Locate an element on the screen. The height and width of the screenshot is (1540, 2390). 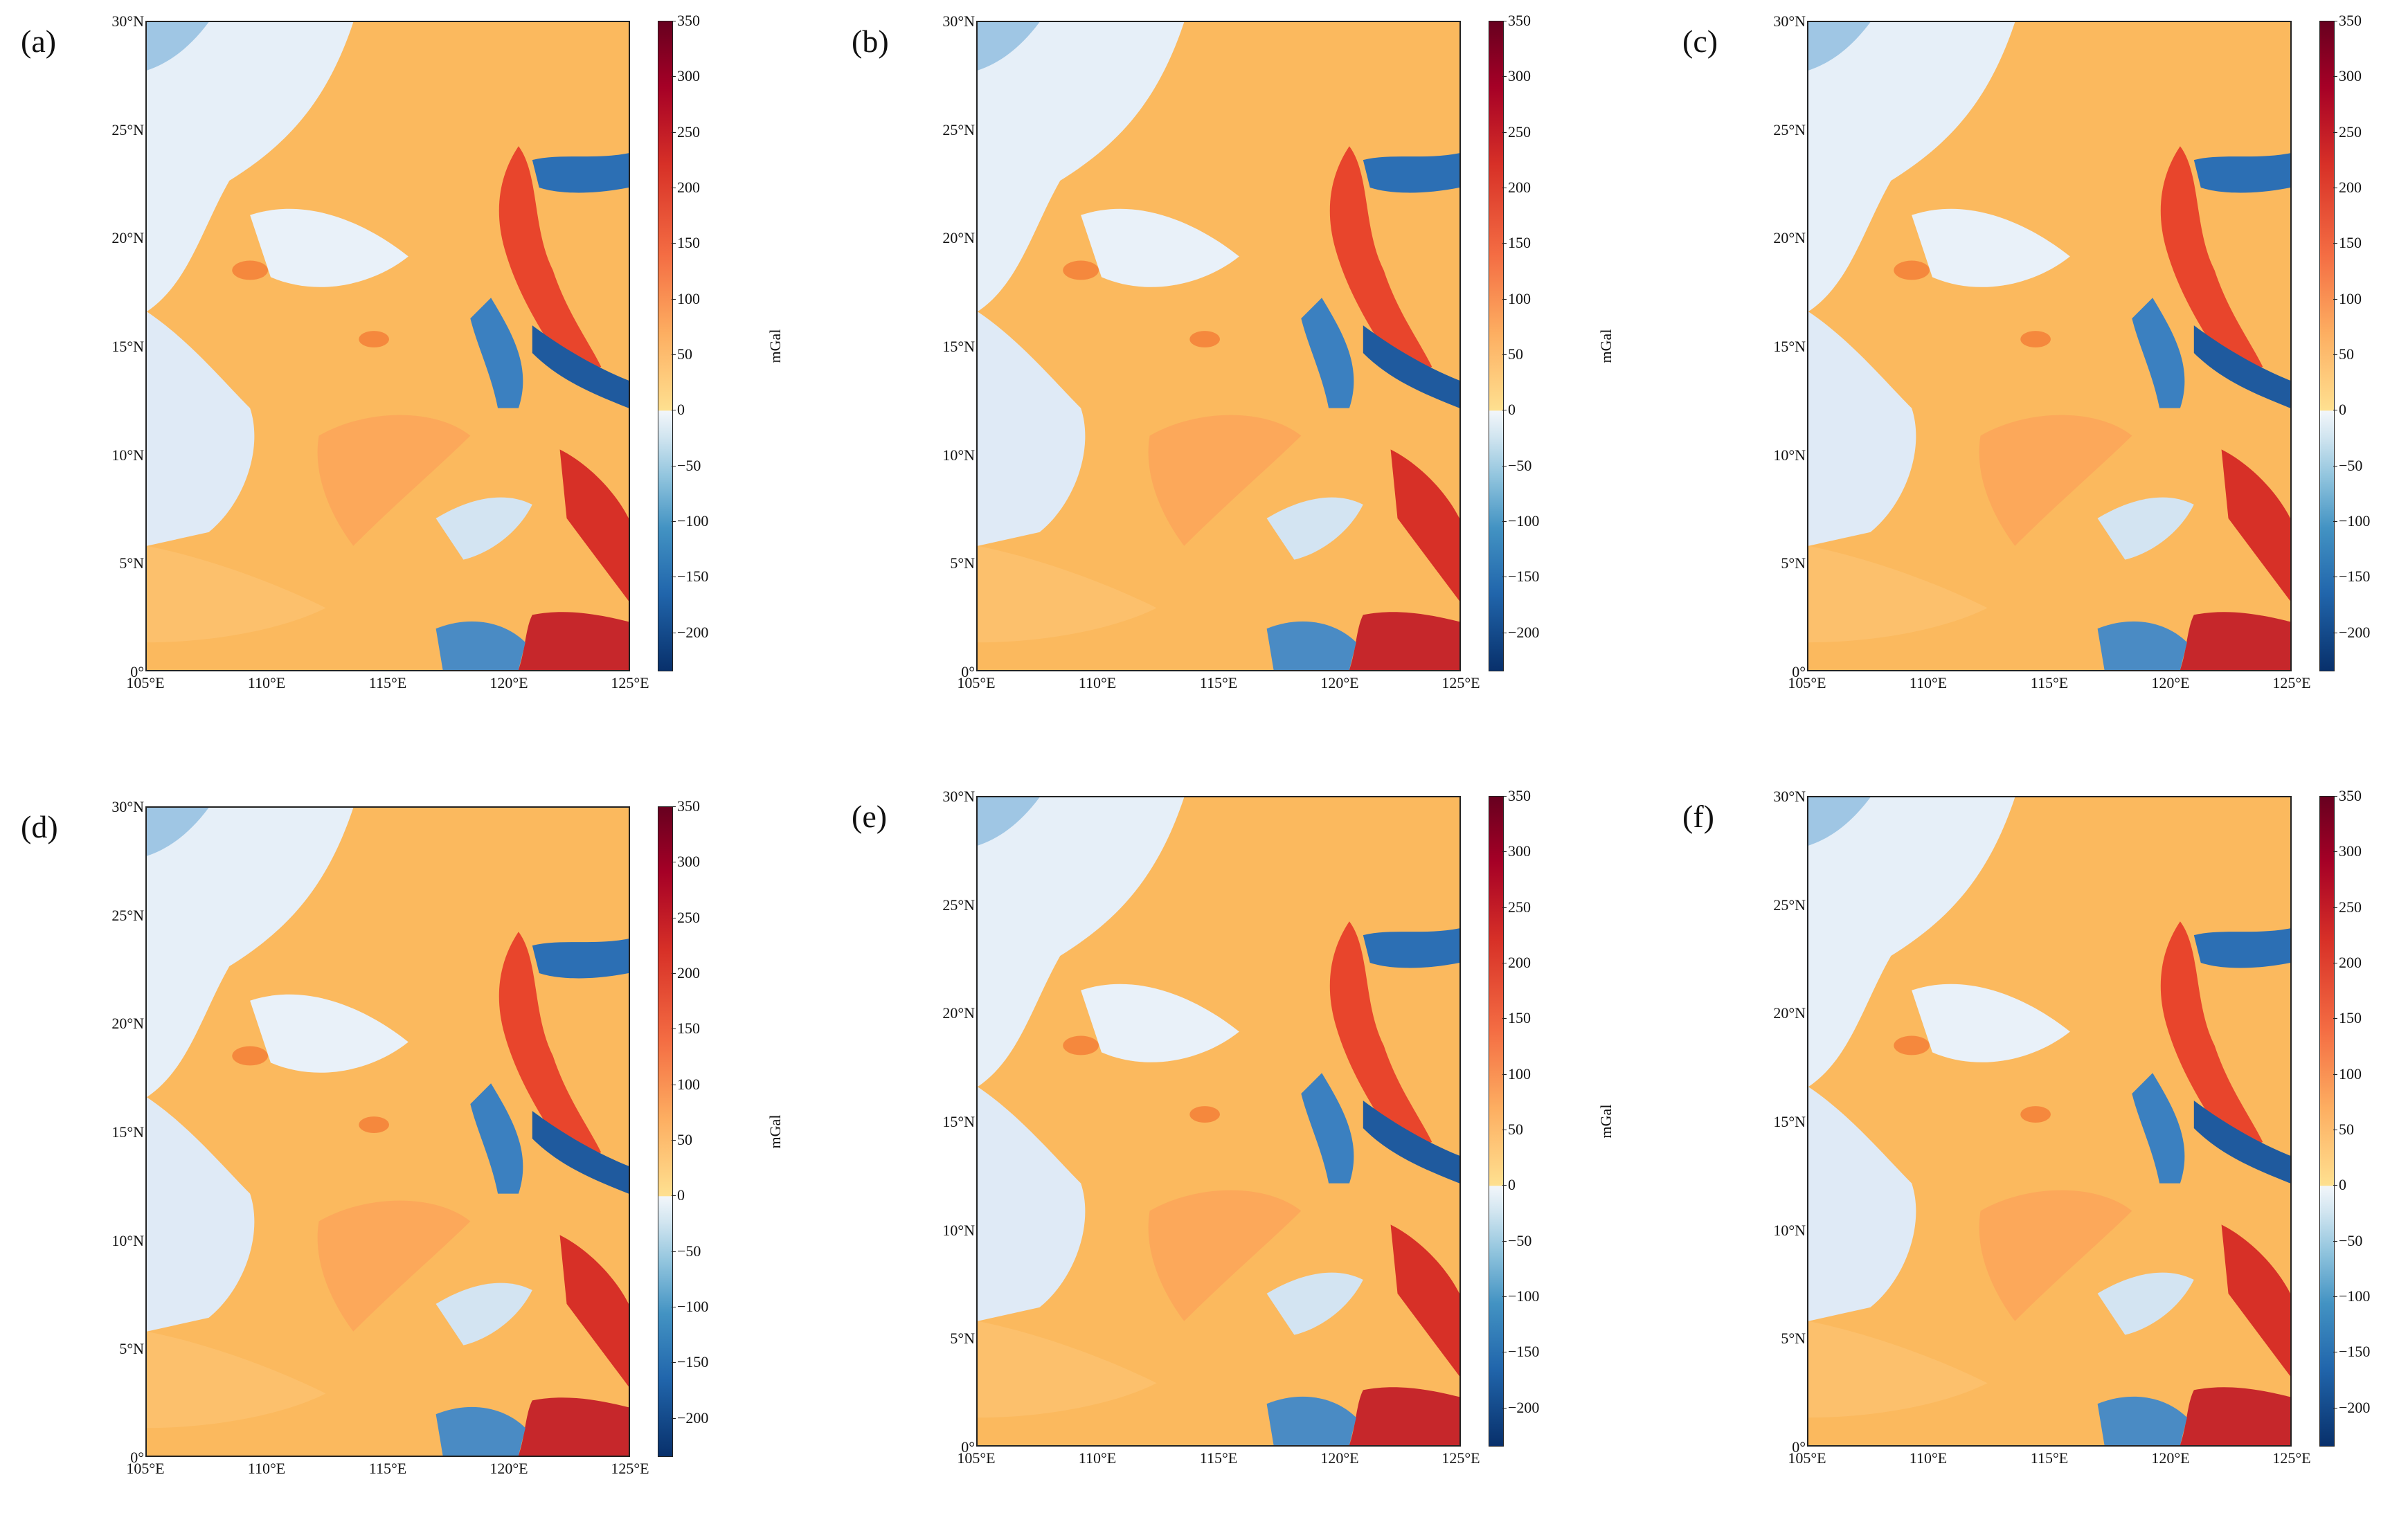
colorbar is located at coordinates (2327, 1121).